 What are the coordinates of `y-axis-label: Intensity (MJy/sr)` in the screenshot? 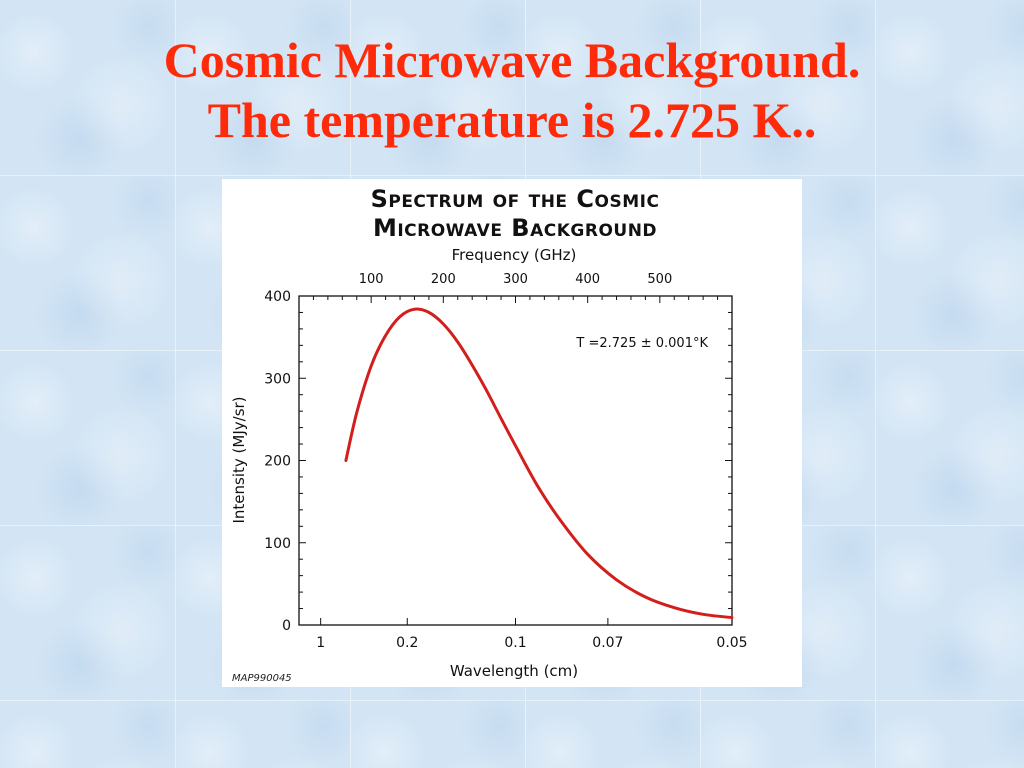 It's located at (239, 459).